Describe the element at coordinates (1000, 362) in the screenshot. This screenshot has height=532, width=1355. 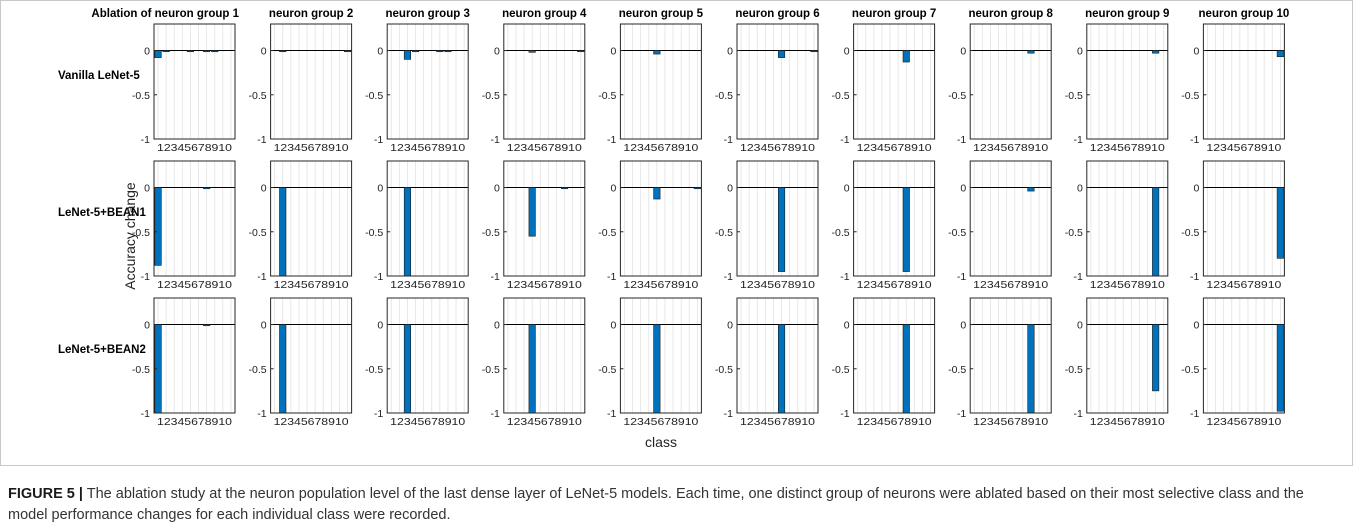
I see `panel-r3-c8: 0 -0.5 -1 12345678910` at that location.